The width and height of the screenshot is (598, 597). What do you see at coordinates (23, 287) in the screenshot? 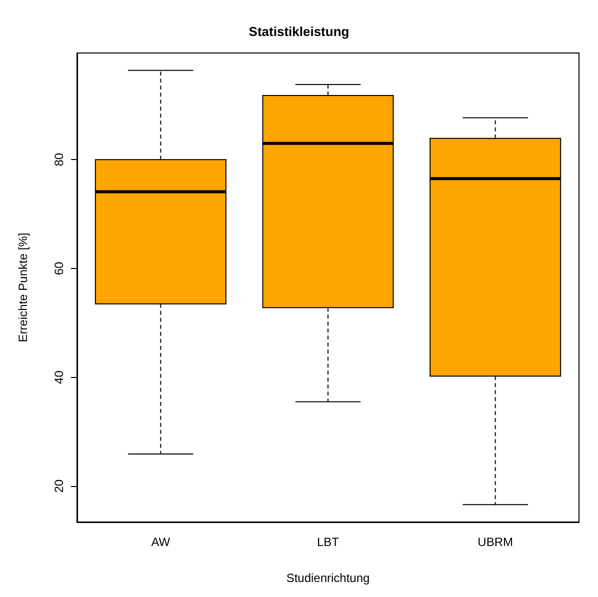
I see `y-axis-title: Erreichte Punkte [%]` at bounding box center [23, 287].